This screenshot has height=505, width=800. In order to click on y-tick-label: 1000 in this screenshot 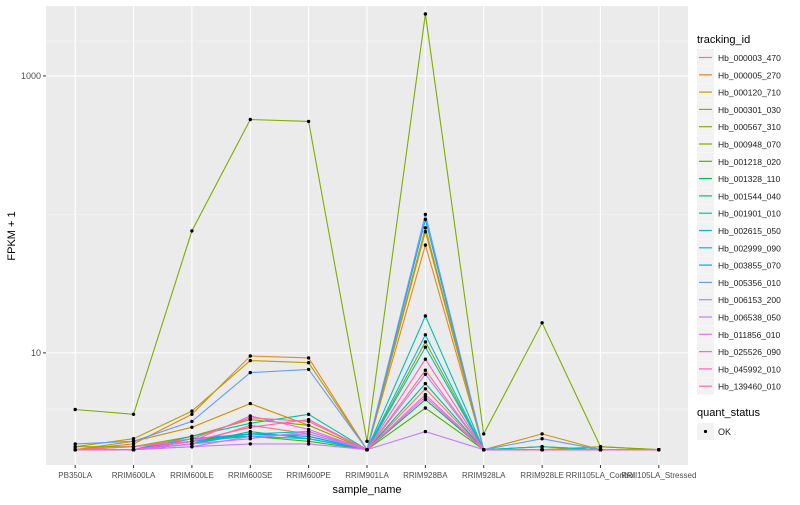, I will do `click(31, 76)`.